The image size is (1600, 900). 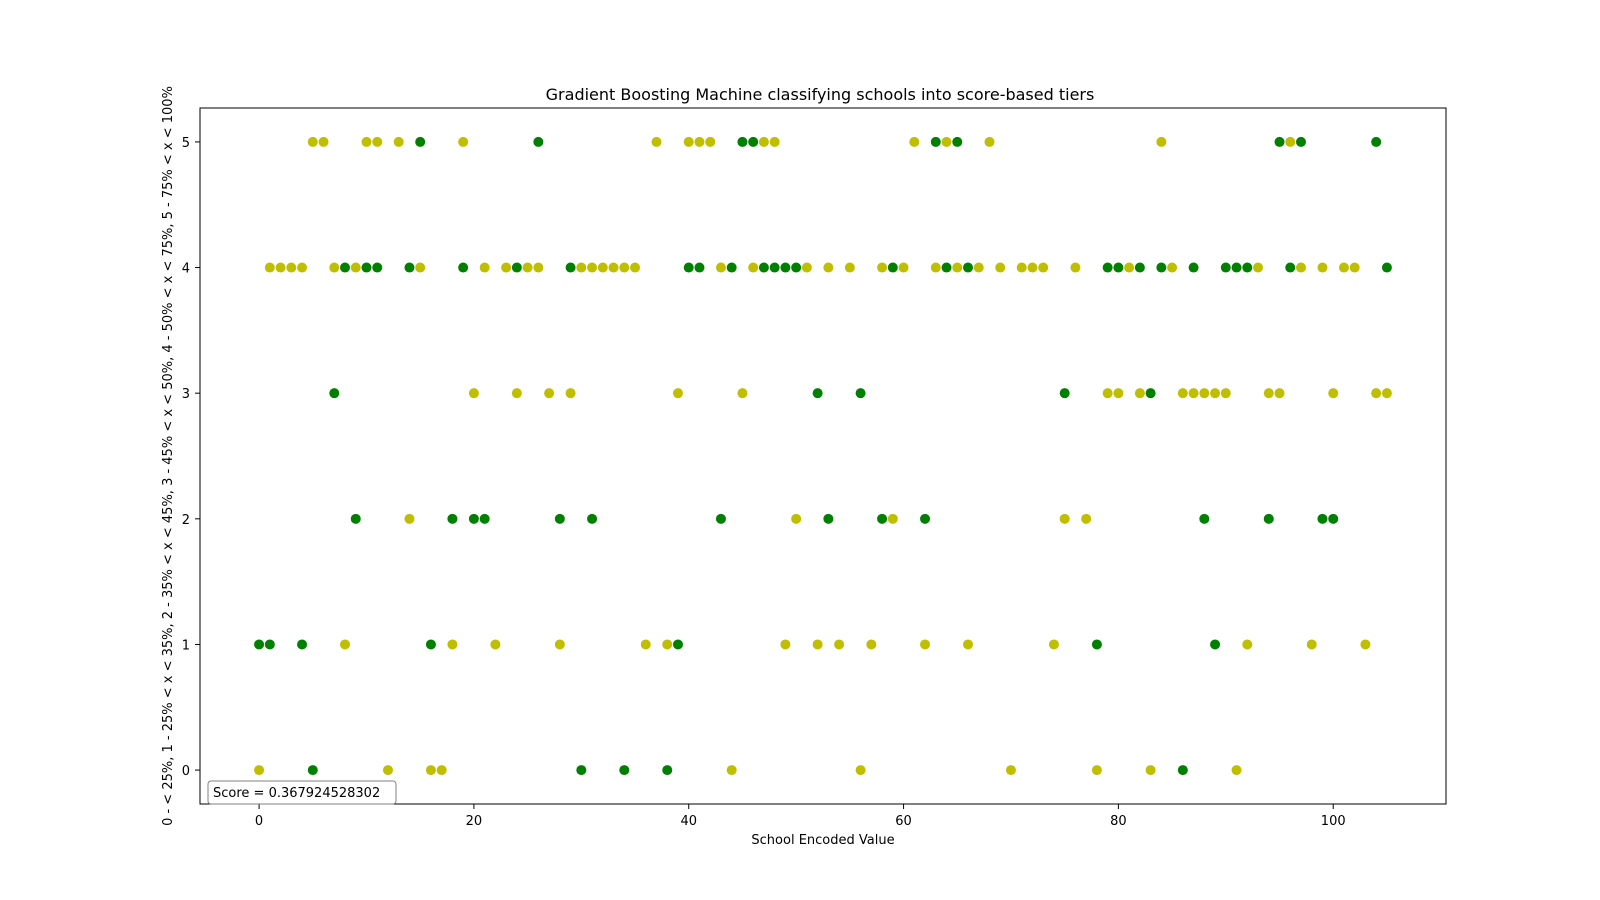 What do you see at coordinates (296, 793) in the screenshot?
I see `score-annotation-text: Score = 0.367924528302` at bounding box center [296, 793].